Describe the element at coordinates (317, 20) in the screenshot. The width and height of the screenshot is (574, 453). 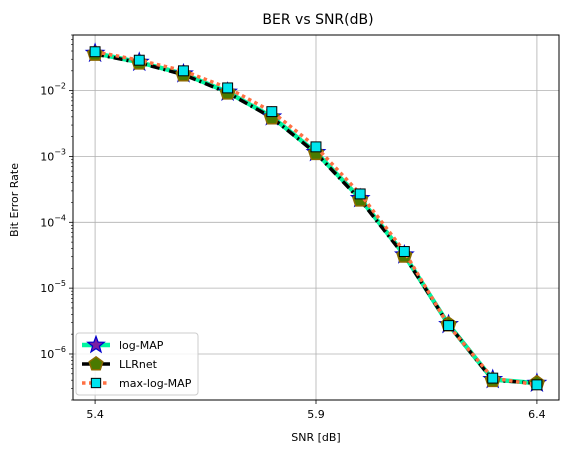
I see `chart-title: BER vs SNR(dB)` at that location.